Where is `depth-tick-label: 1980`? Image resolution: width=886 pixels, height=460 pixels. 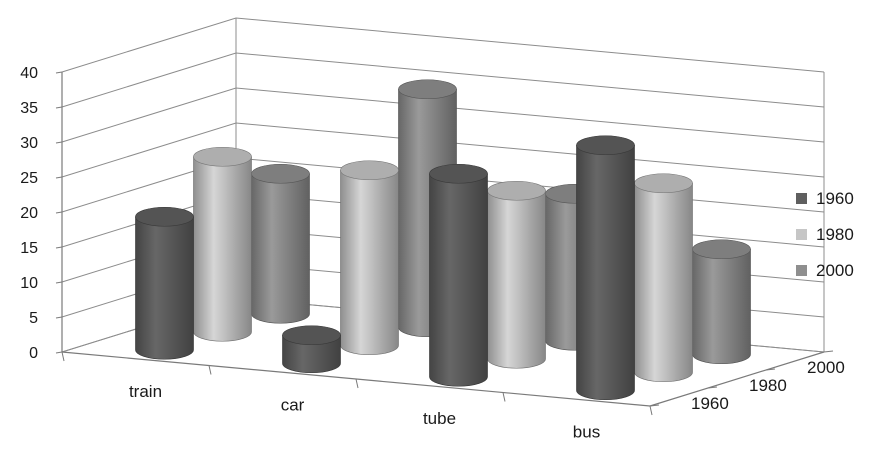
depth-tick-label: 1980 is located at coordinates (768, 385).